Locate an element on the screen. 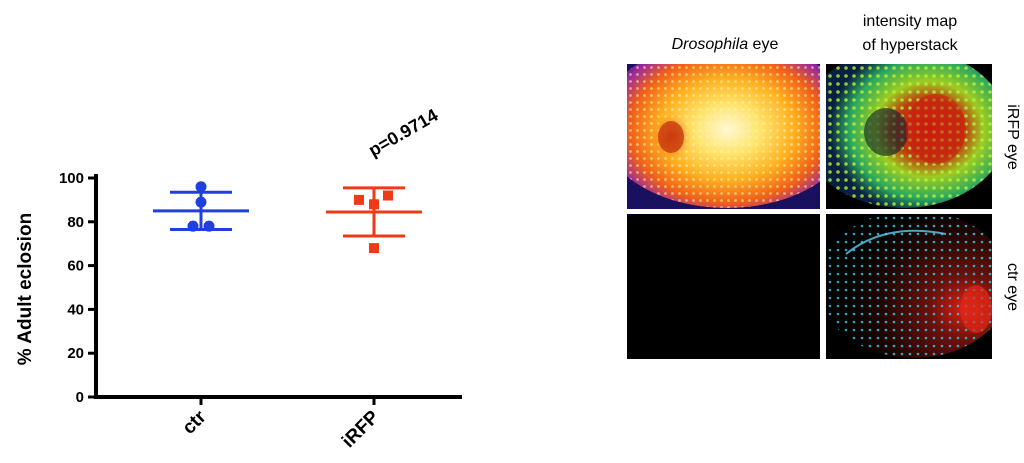 This screenshot has width=1024, height=463. series-iRFP is located at coordinates (374, 220).